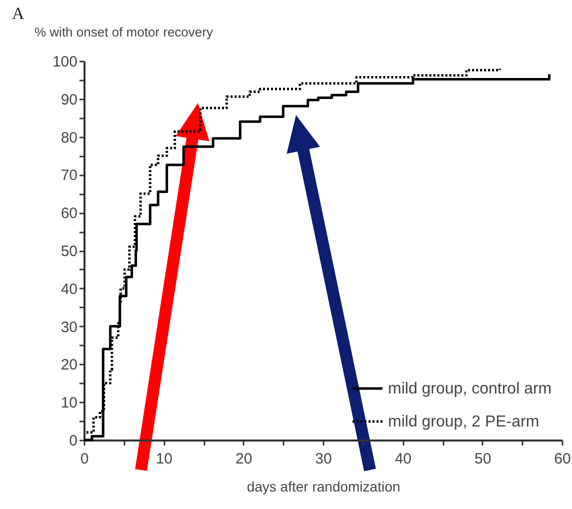  Describe the element at coordinates (69, 403) in the screenshot. I see `y-tick-label: 10` at that location.